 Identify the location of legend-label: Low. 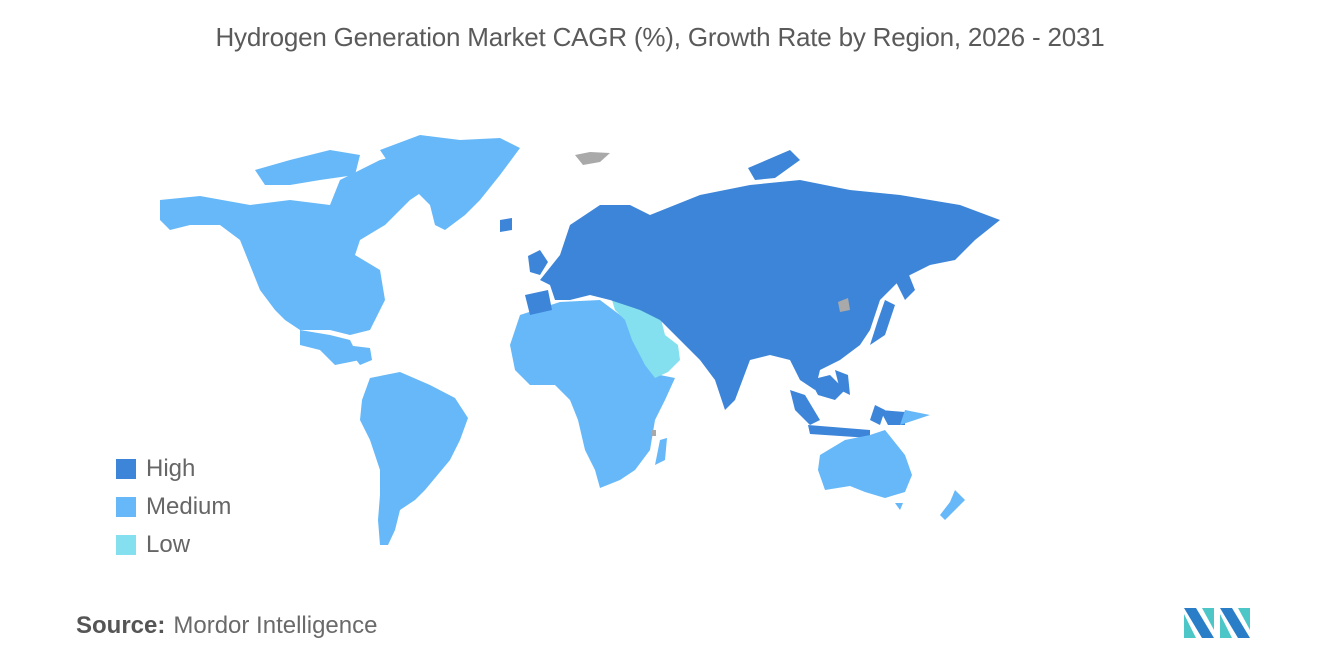
(168, 544).